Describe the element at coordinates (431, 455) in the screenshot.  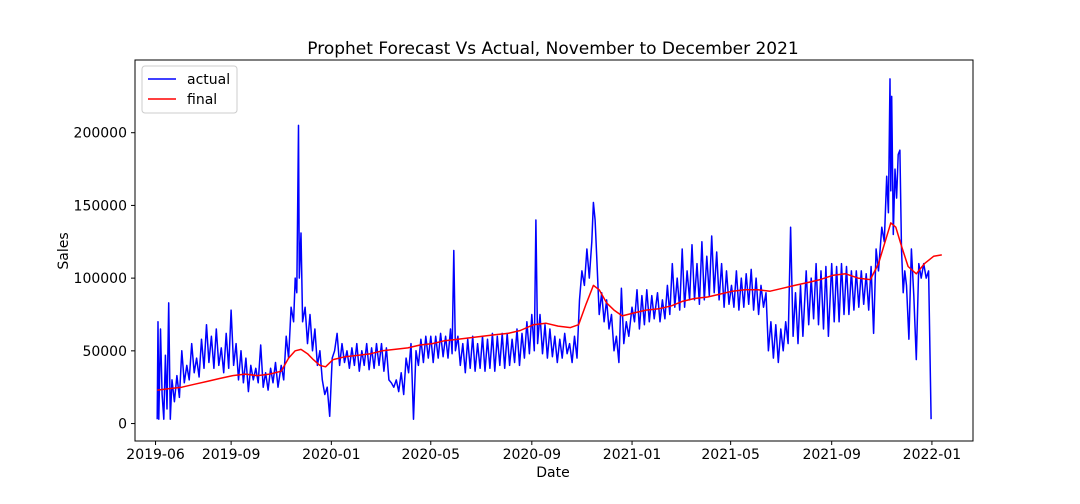
I see `x-tick-label: 2020-05` at that location.